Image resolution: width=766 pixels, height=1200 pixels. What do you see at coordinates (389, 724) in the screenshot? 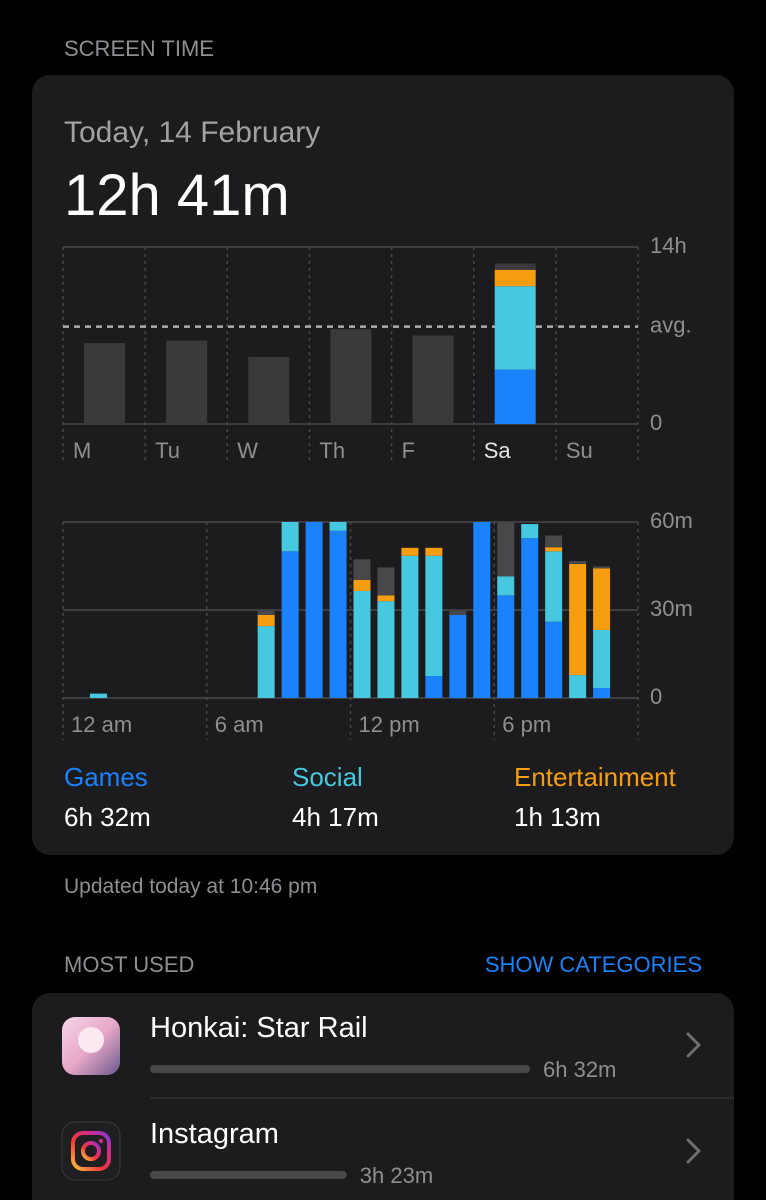
I see `x-tick-label: 12 pm` at bounding box center [389, 724].